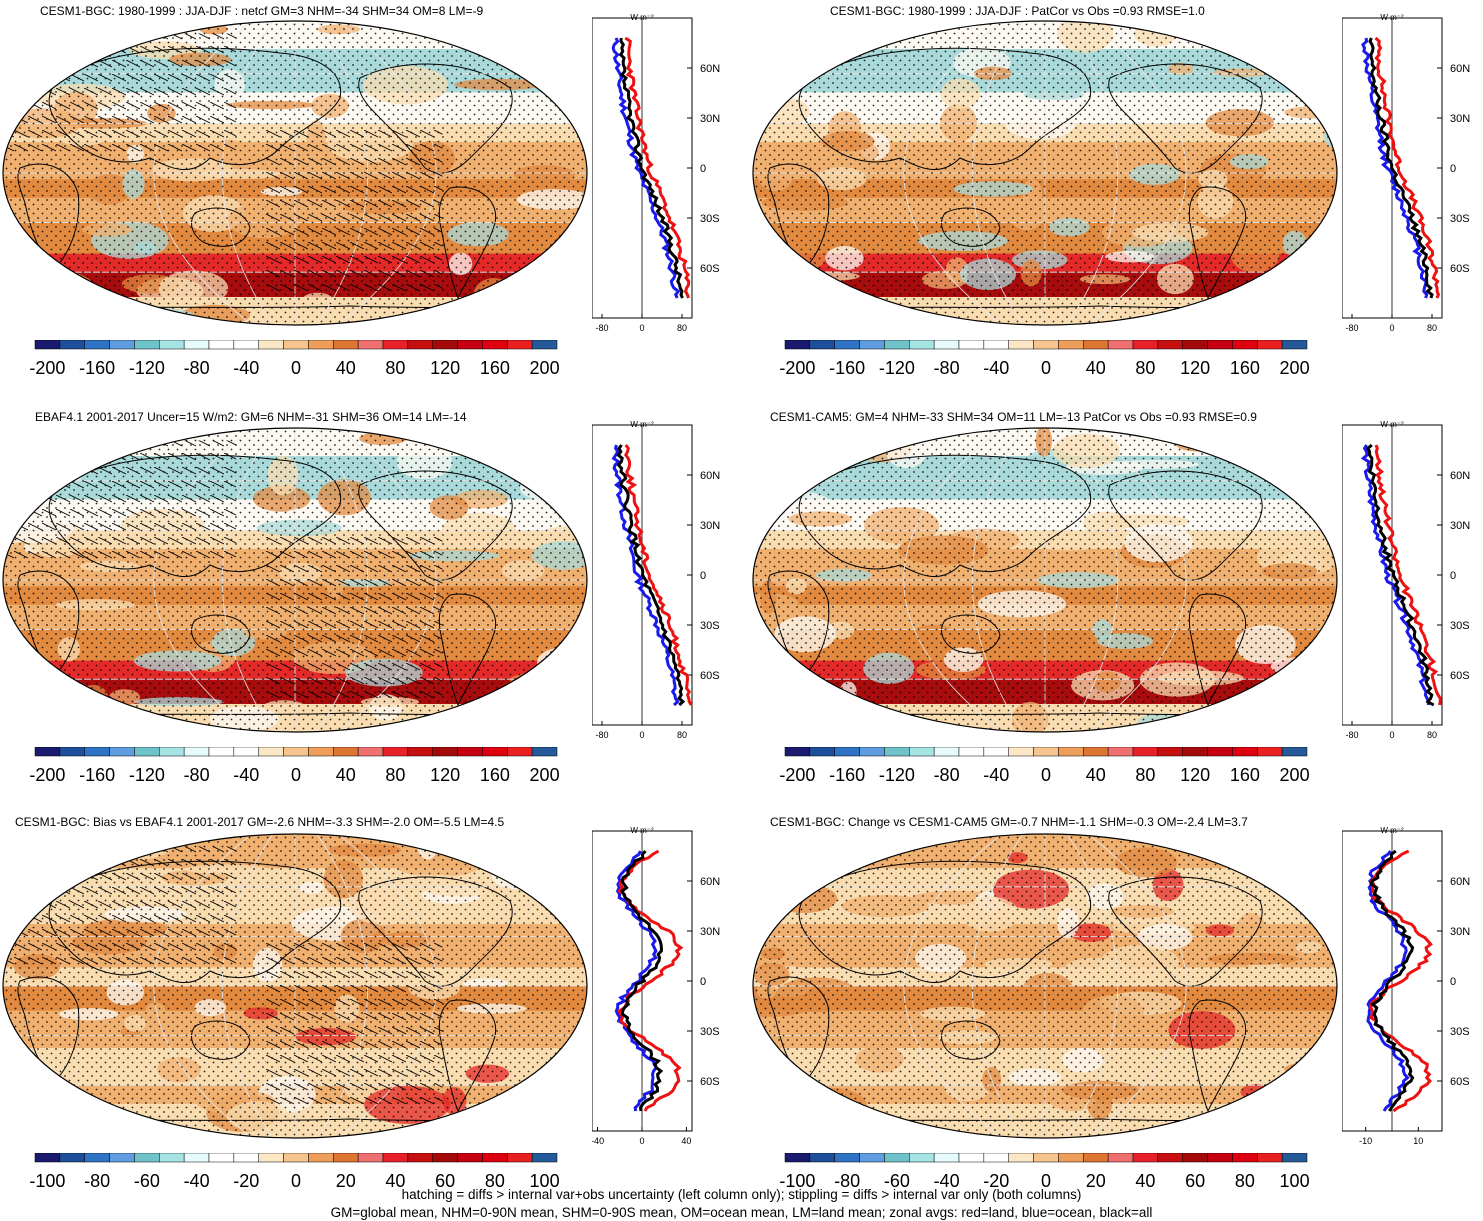 This screenshot has height=1221, width=1483. What do you see at coordinates (797, 1181) in the screenshot?
I see `colorbar-tick-label: -100` at bounding box center [797, 1181].